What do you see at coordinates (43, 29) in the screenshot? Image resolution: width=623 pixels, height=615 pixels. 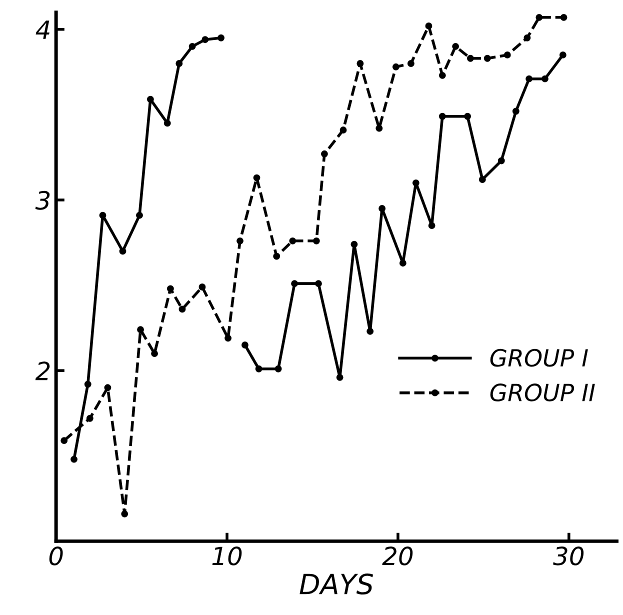 I see `y-tick-label: 4` at bounding box center [43, 29].